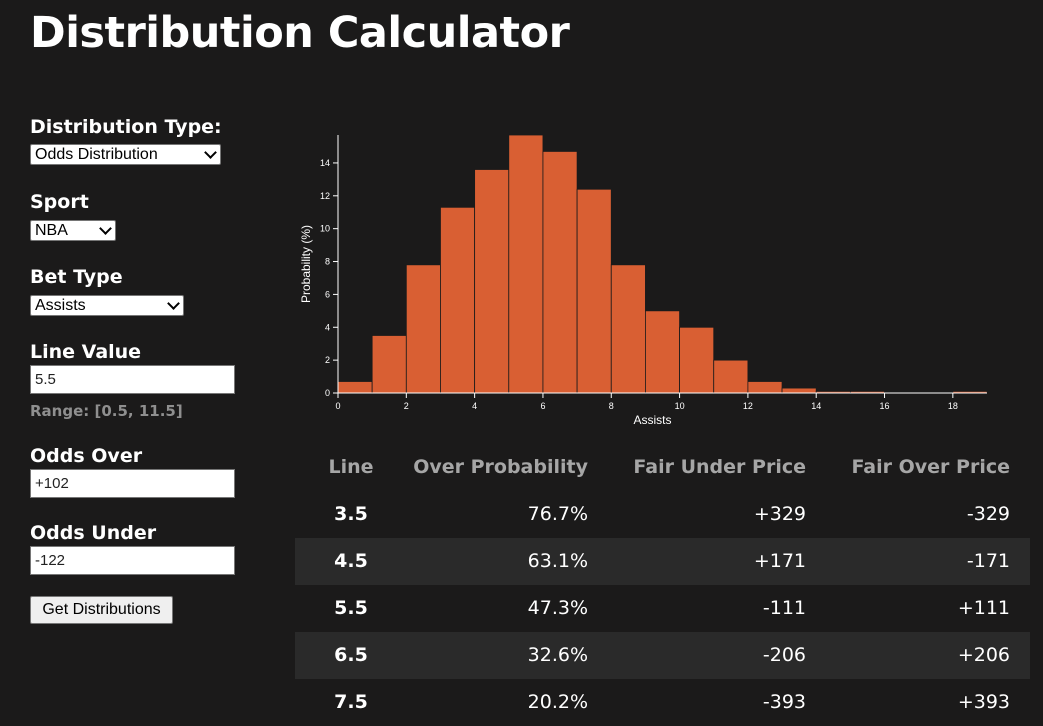  Describe the element at coordinates (351, 608) in the screenshot. I see `cell-line: 5.5` at that location.